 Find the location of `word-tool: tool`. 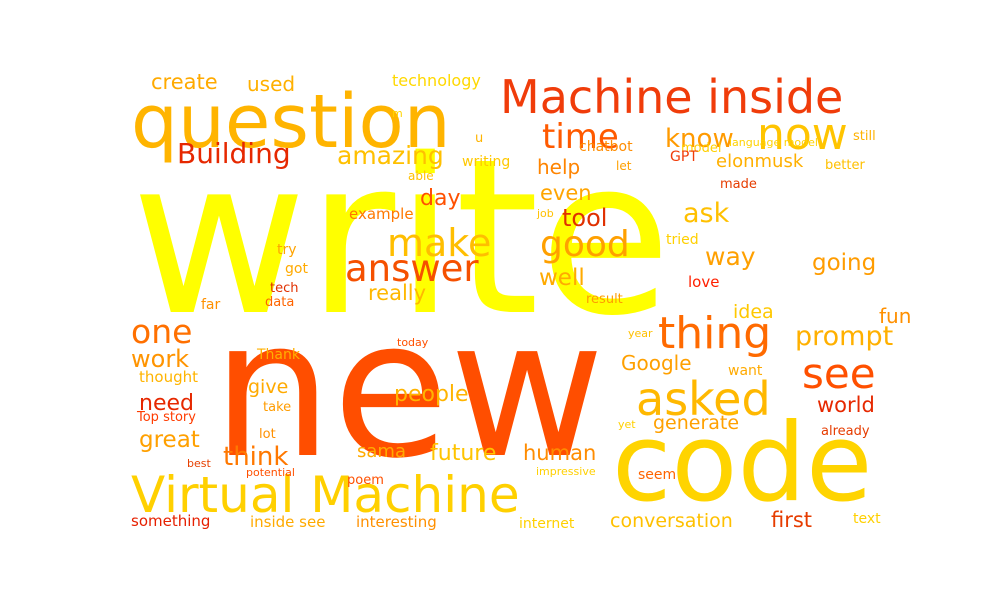

word-tool: tool is located at coordinates (585, 218).